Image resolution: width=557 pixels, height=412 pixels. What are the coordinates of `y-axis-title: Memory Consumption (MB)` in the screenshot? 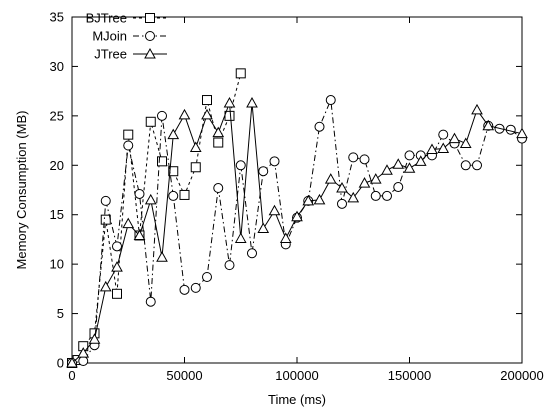 It's located at (21, 190).